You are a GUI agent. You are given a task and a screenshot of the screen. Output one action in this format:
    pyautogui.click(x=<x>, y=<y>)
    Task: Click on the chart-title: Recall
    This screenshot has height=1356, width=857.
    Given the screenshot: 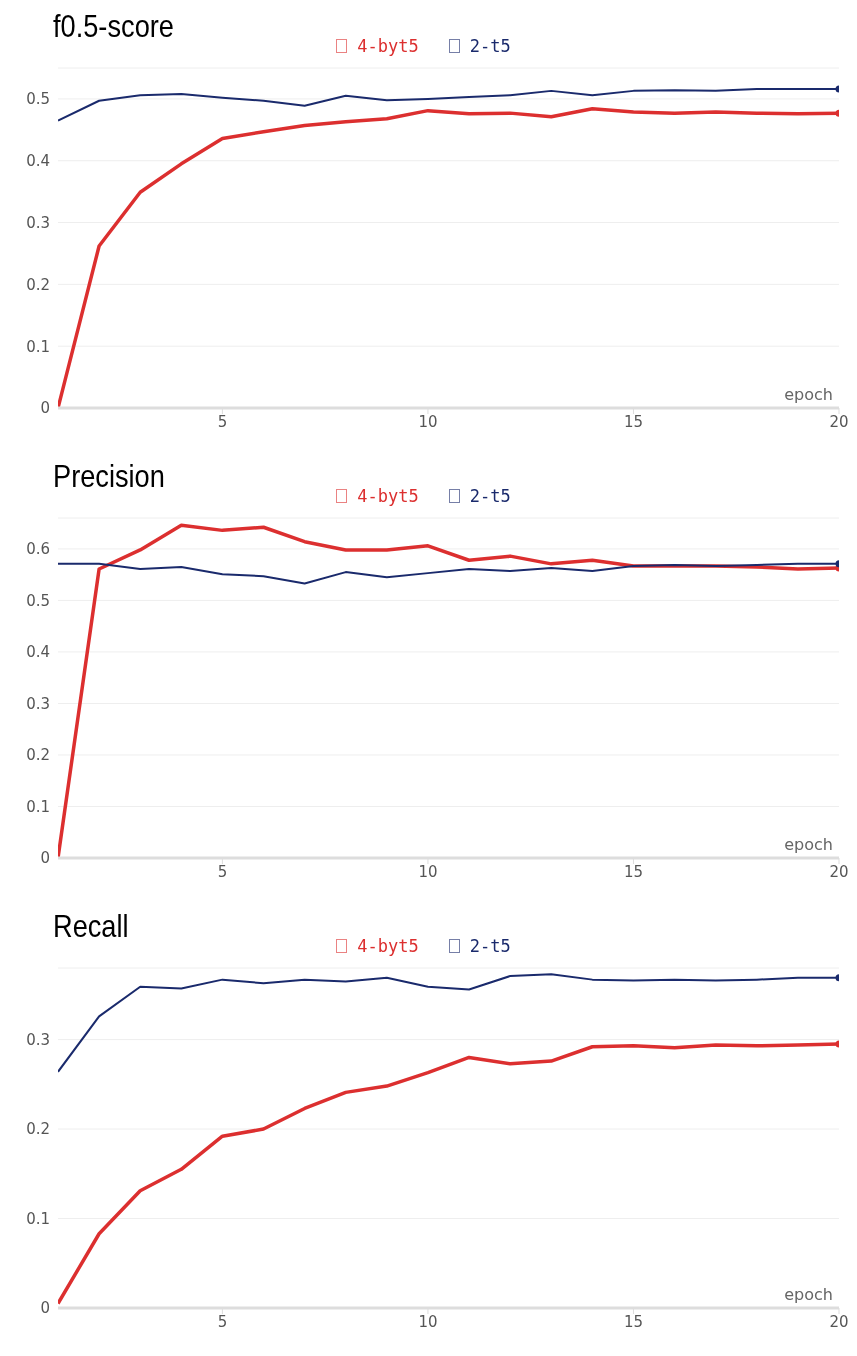 What is the action you would take?
    pyautogui.click(x=91, y=926)
    